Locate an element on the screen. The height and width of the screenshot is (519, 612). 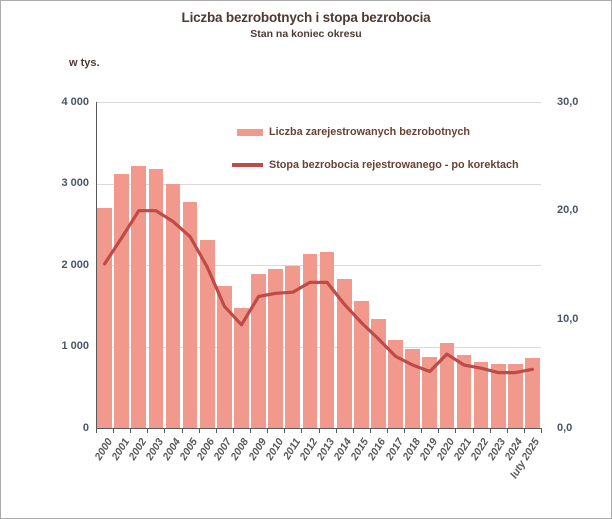
bar-2012 is located at coordinates (310, 340).